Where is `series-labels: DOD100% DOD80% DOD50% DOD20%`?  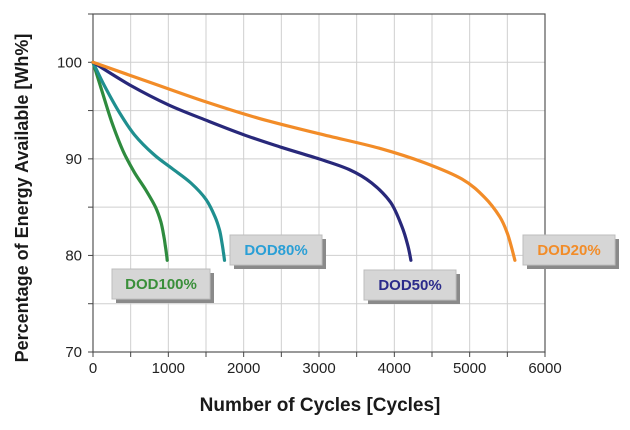
series-labels: DOD100% DOD80% DOD50% DOD20% is located at coordinates (365, 269).